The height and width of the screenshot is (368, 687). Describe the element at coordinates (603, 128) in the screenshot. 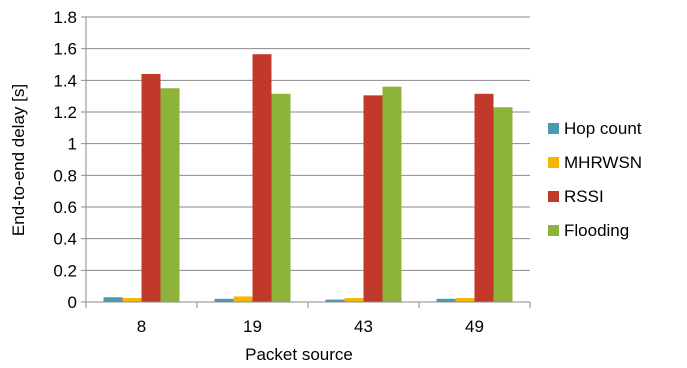

I see `legend-label: Hop count` at that location.